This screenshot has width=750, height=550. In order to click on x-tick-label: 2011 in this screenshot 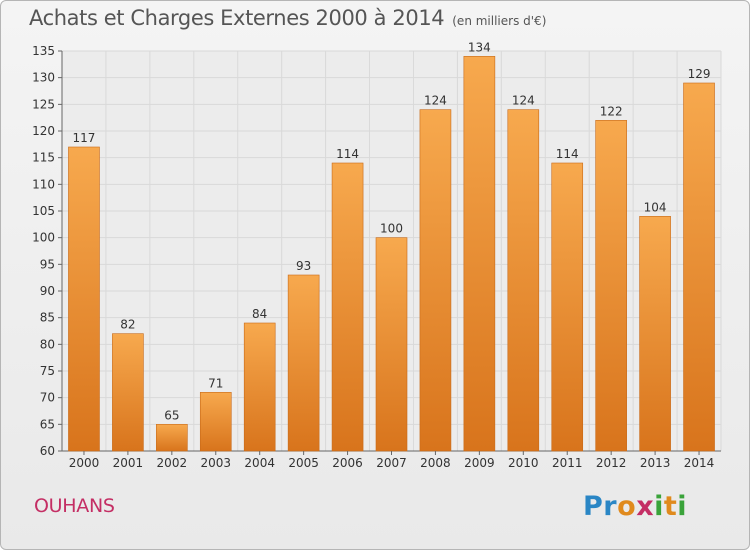, I will do `click(567, 463)`.